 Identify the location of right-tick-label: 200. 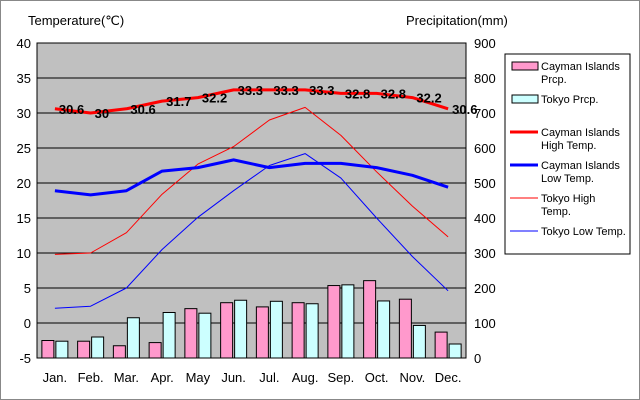
(485, 288).